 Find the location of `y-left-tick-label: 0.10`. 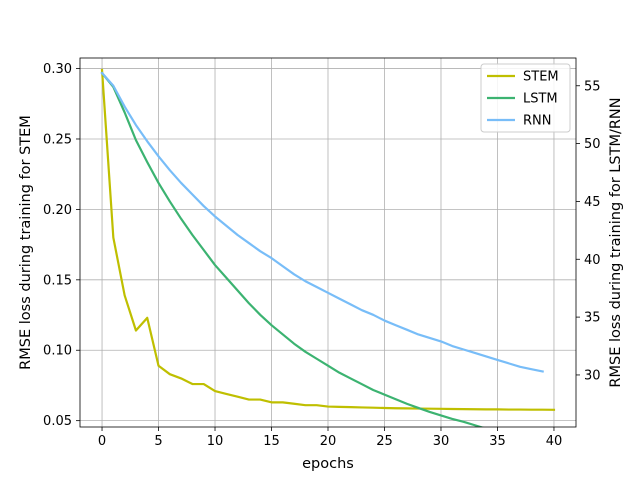

y-left-tick-label: 0.10 is located at coordinates (57, 351).